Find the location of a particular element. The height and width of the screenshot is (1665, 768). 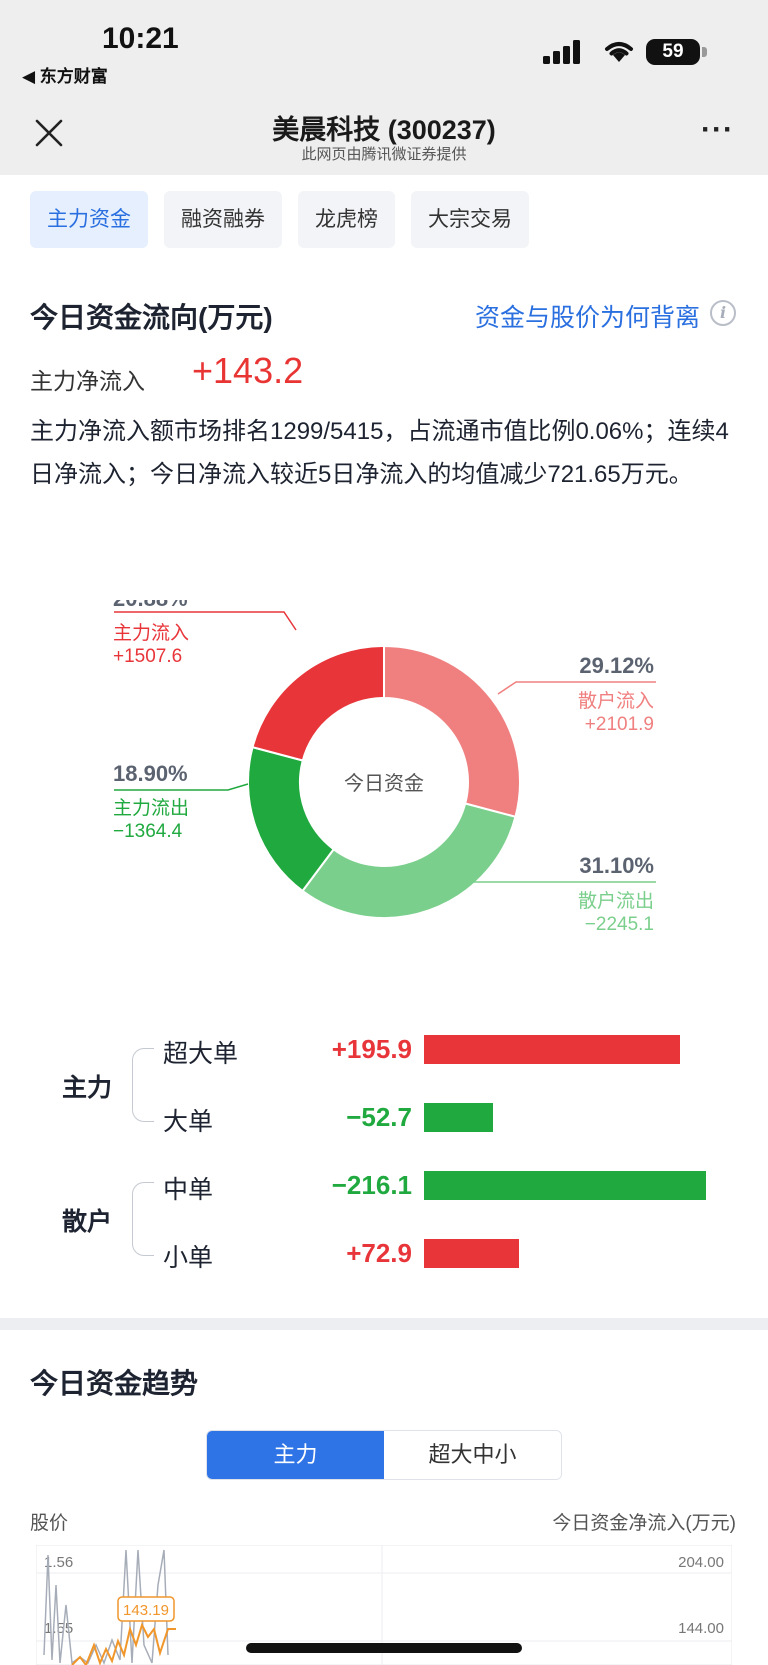

bar-small is located at coordinates (471, 1253).